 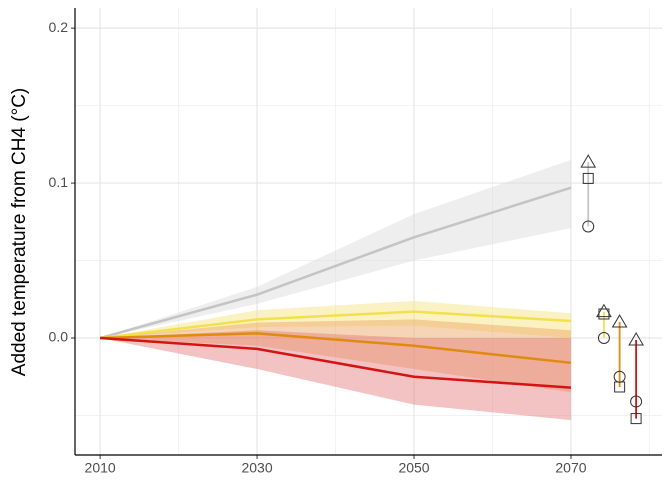 What do you see at coordinates (413, 468) in the screenshot?
I see `x-tick-label: 2050` at bounding box center [413, 468].